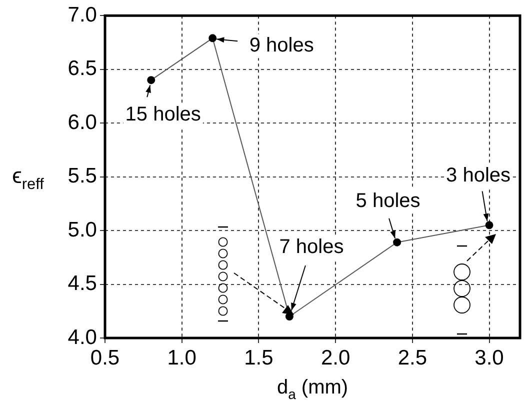  I want to click on x-tick-label: 1.5, so click(259, 358).